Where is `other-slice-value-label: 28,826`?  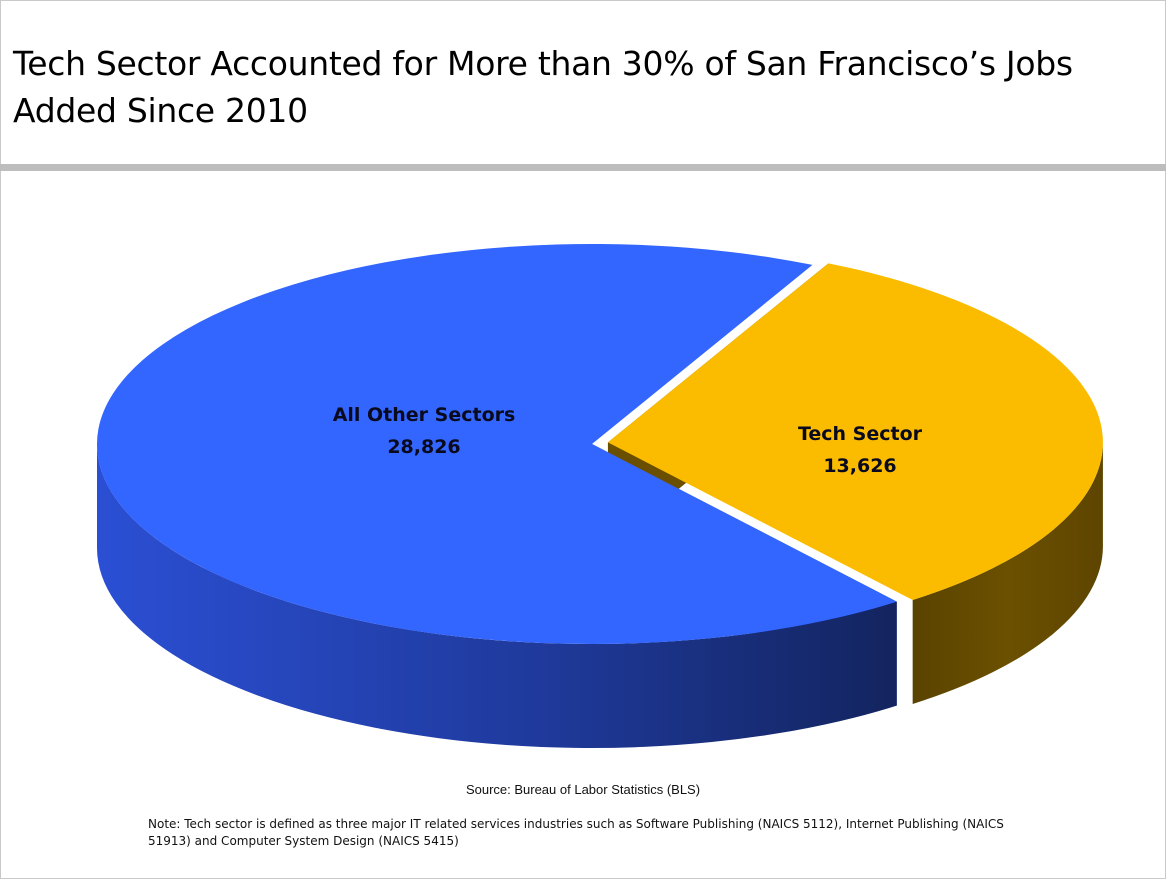 other-slice-value-label: 28,826 is located at coordinates (423, 447).